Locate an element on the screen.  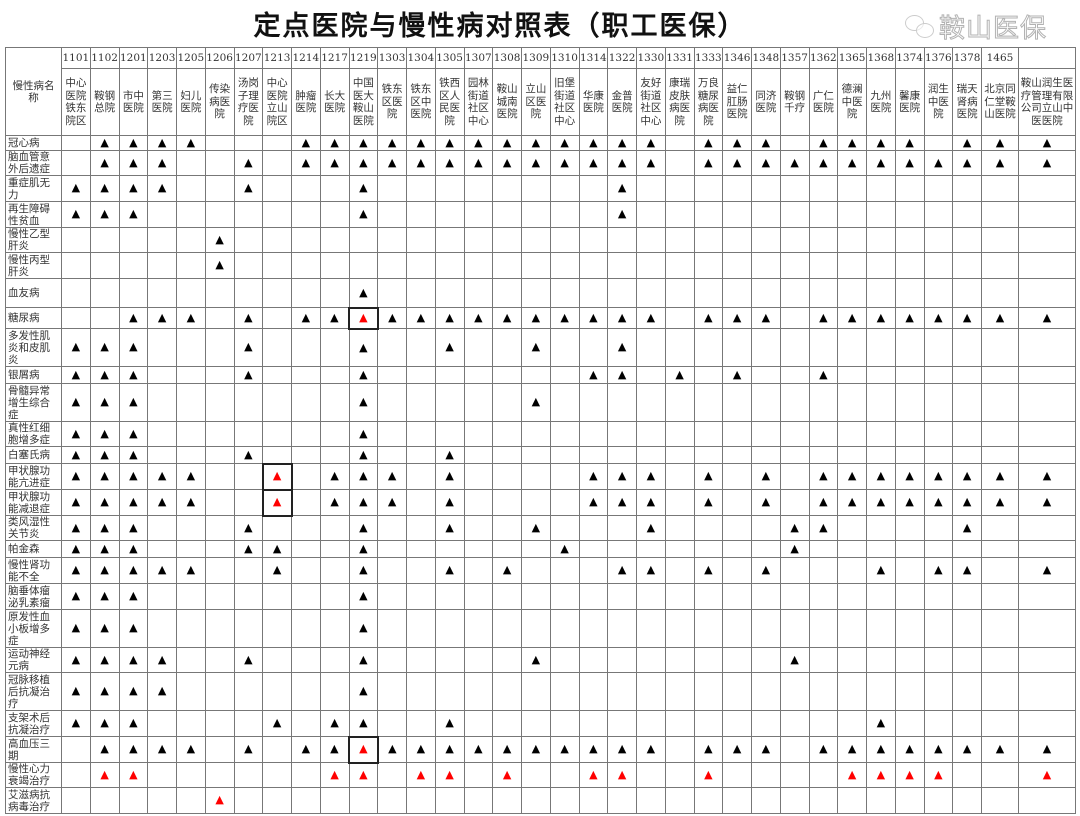
table-row: 类风湿性关节炎 ▲ ▲ ▲ ▲ ▲ ▲ ▲ ▲ ▲ ▲ ▲ is located at coordinates (540, 528).